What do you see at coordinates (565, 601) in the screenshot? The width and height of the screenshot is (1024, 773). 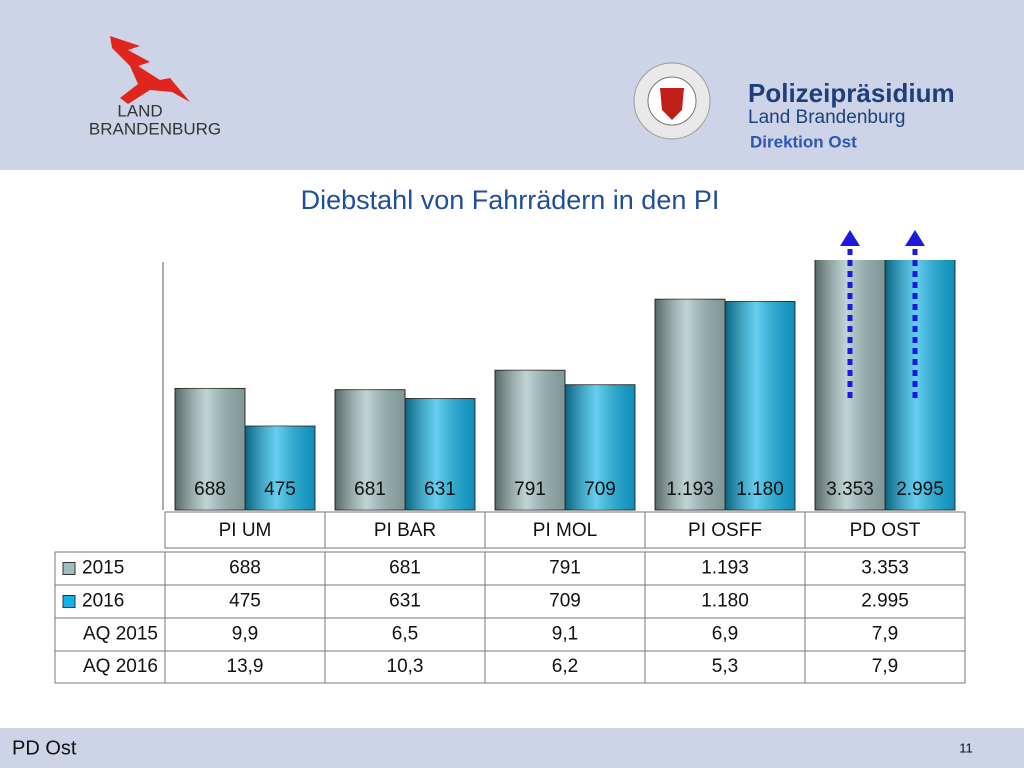 I see `table-cell: 709` at bounding box center [565, 601].